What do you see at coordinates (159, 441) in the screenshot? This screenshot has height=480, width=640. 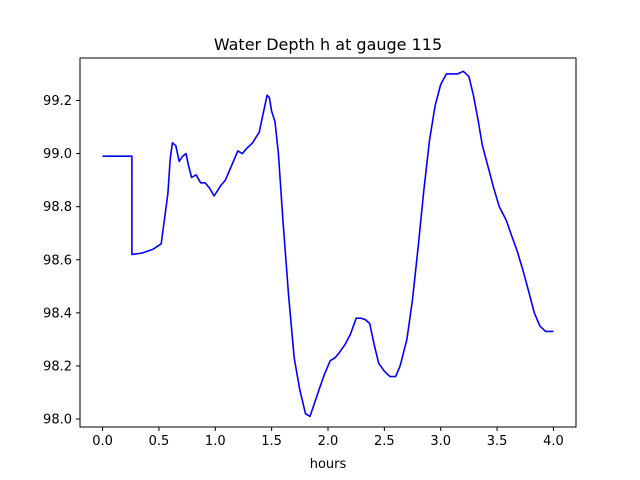 I see `x-tick-label: 0.5` at bounding box center [159, 441].